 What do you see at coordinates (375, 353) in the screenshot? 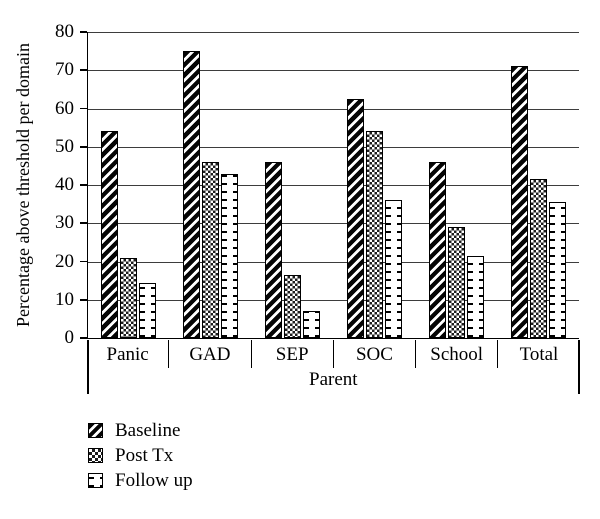
I see `category-label-soc: SOC` at bounding box center [375, 353].